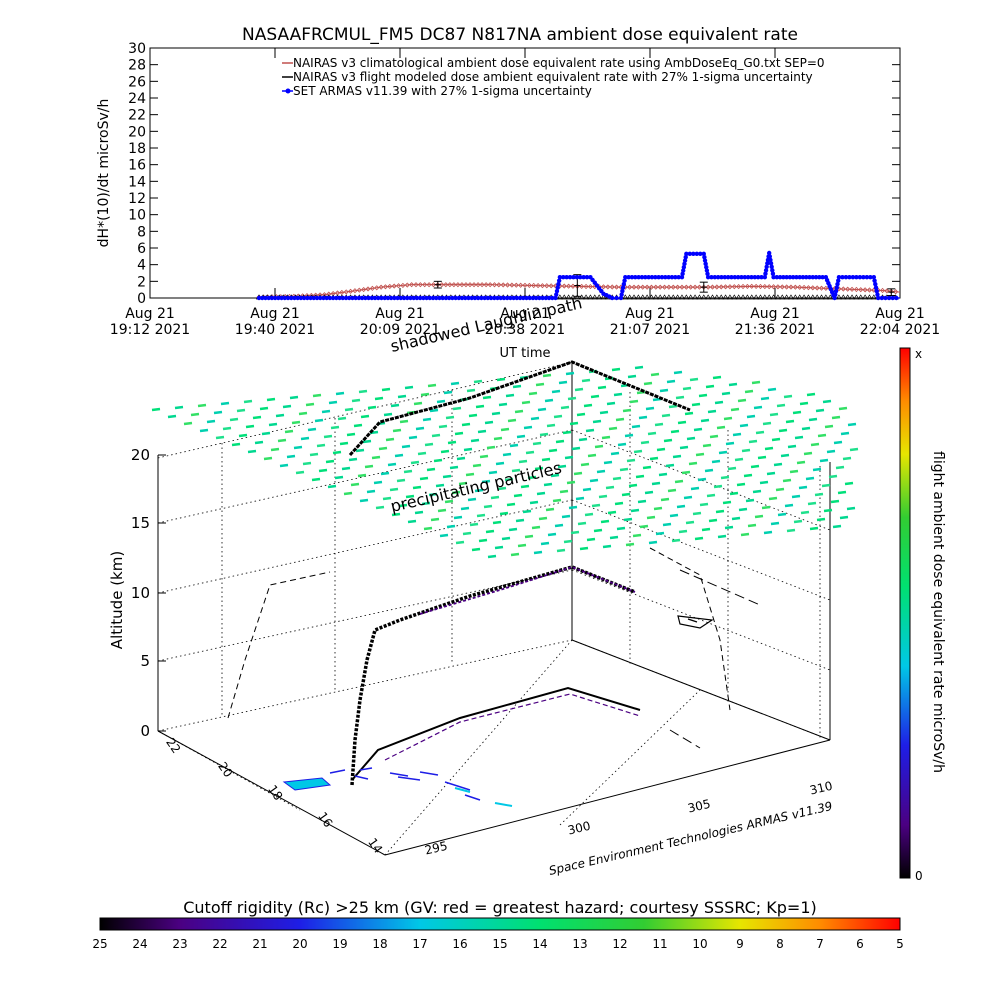 This screenshot has width=1000, height=1000. What do you see at coordinates (137, 99) in the screenshot?
I see `y-tick-label: 24` at bounding box center [137, 99].